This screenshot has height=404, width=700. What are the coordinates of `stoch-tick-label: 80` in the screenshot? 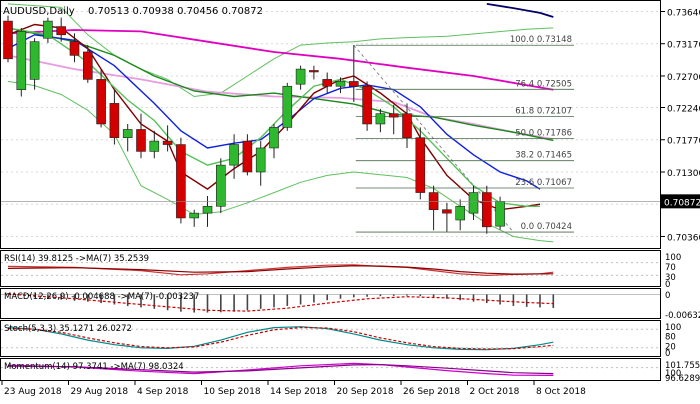 It's located at (670, 338).